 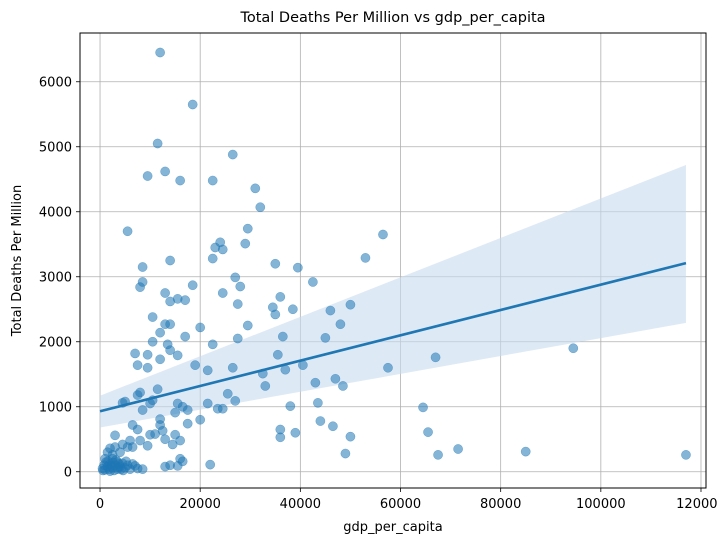 I want to click on x-tick-label: 60000, so click(x=400, y=504).